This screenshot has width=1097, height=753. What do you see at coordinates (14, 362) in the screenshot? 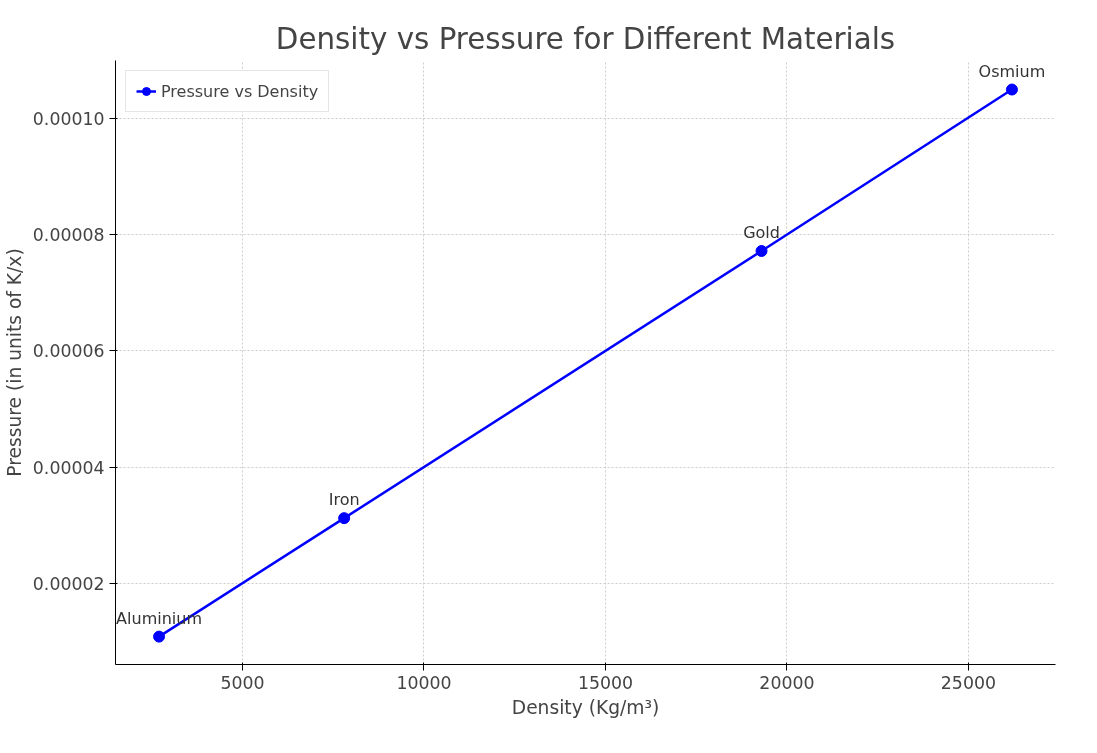
I see `y-axis-title: Pressure (in units of K/x)` at bounding box center [14, 362].